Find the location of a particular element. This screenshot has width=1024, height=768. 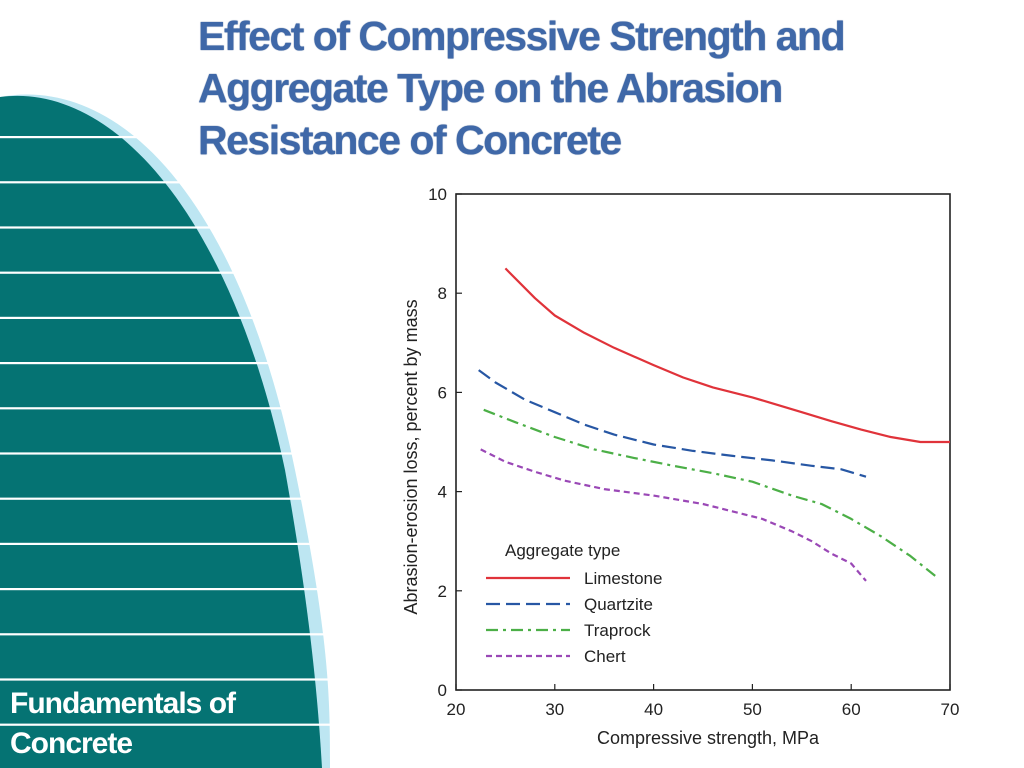

y-axis-label: Abrasion-erosion loss, percent by mass is located at coordinates (411, 456).